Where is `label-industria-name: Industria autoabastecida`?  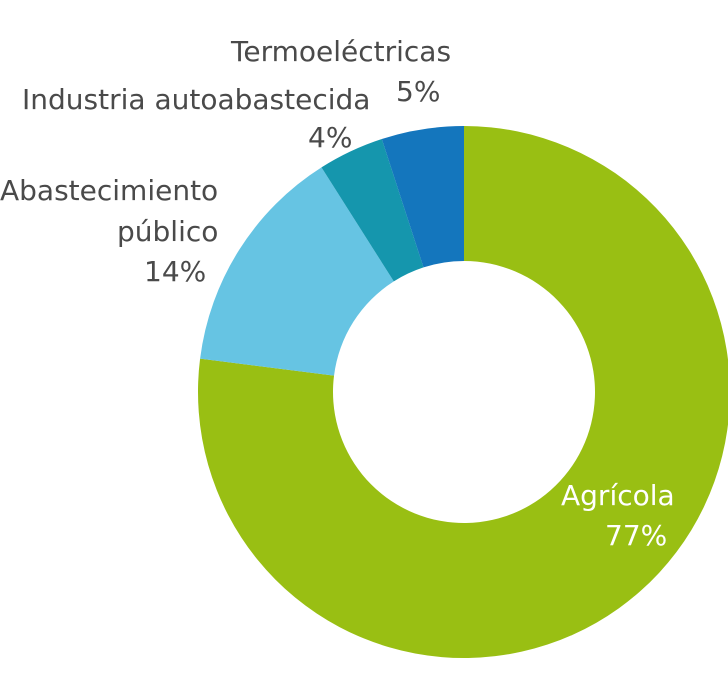
label-industria-name: Industria autoabastecida is located at coordinates (196, 99).